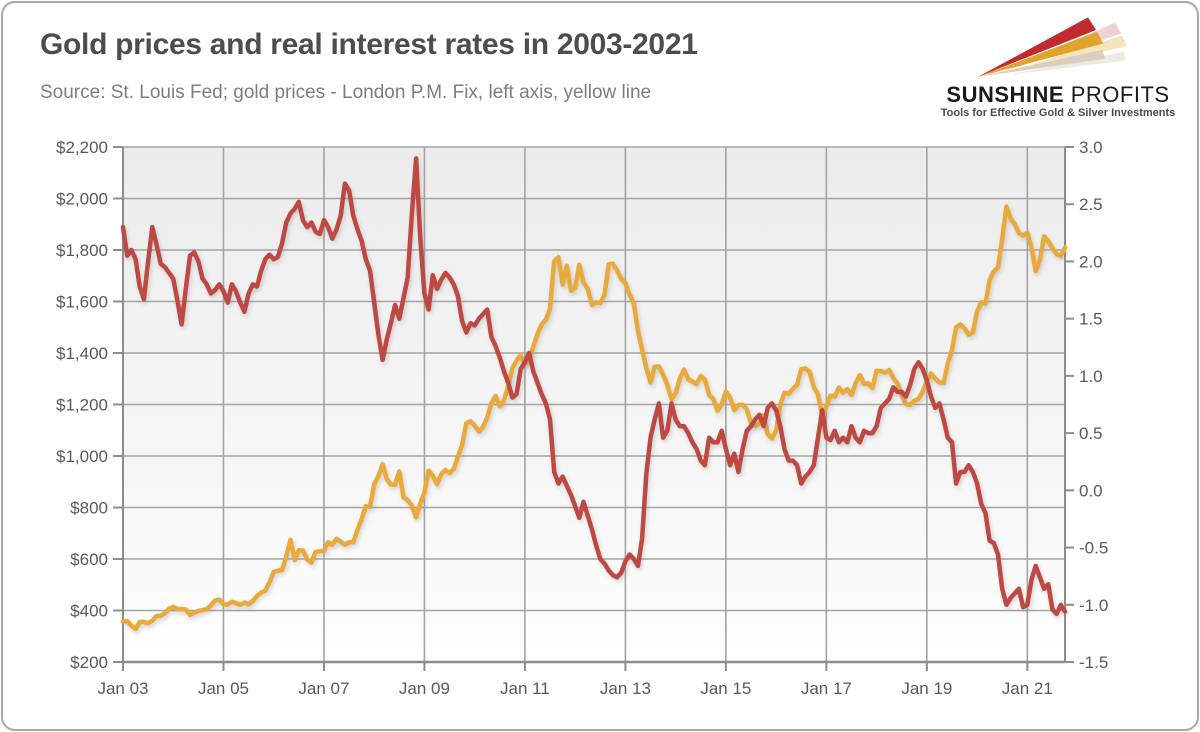  I want to click on right-axis-tick-label: 1.5, so click(1091, 319).